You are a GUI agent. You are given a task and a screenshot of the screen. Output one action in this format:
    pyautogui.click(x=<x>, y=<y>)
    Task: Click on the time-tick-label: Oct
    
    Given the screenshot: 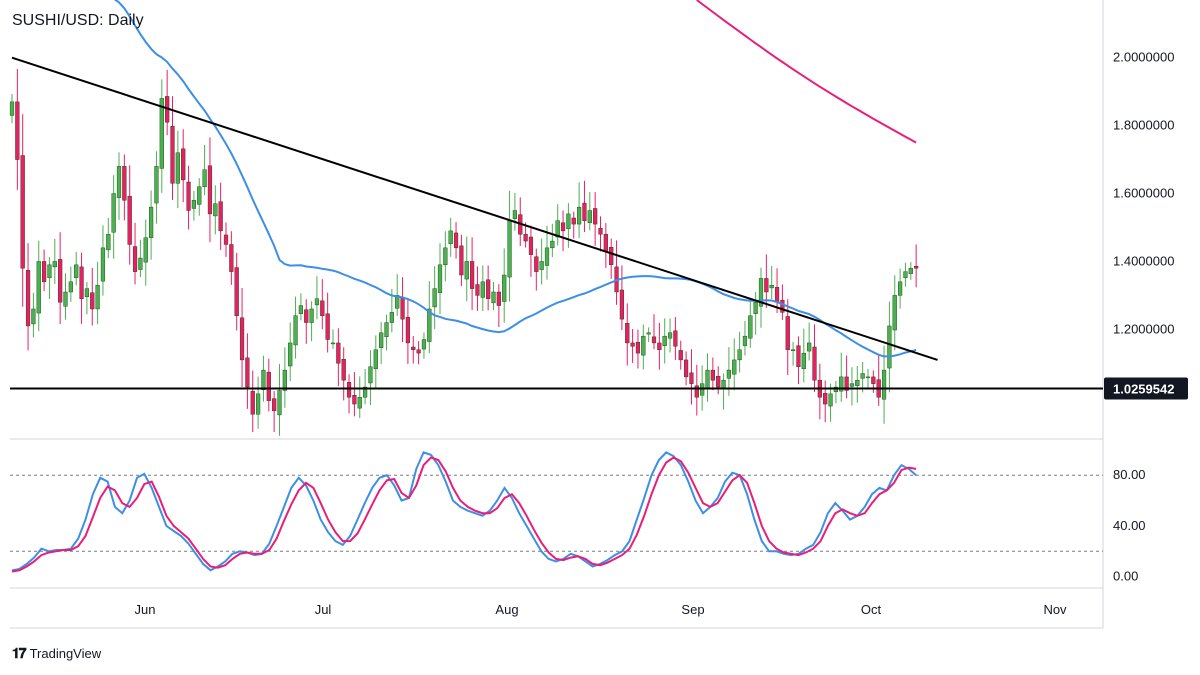 What is the action you would take?
    pyautogui.click(x=871, y=609)
    